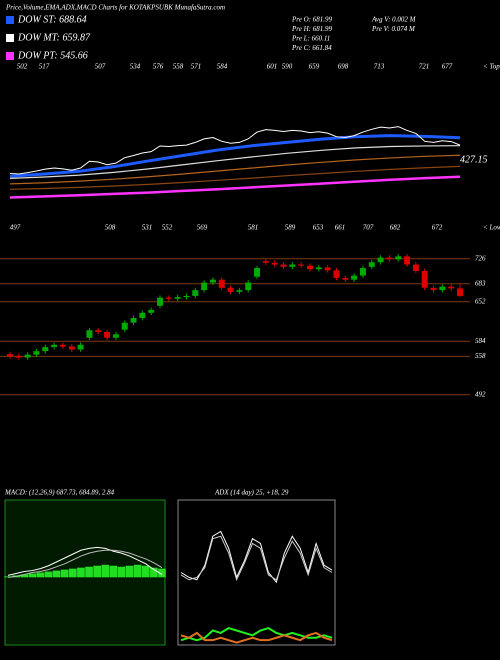 The height and width of the screenshot is (660, 500). I want to click on top-label: 659, so click(314, 67).